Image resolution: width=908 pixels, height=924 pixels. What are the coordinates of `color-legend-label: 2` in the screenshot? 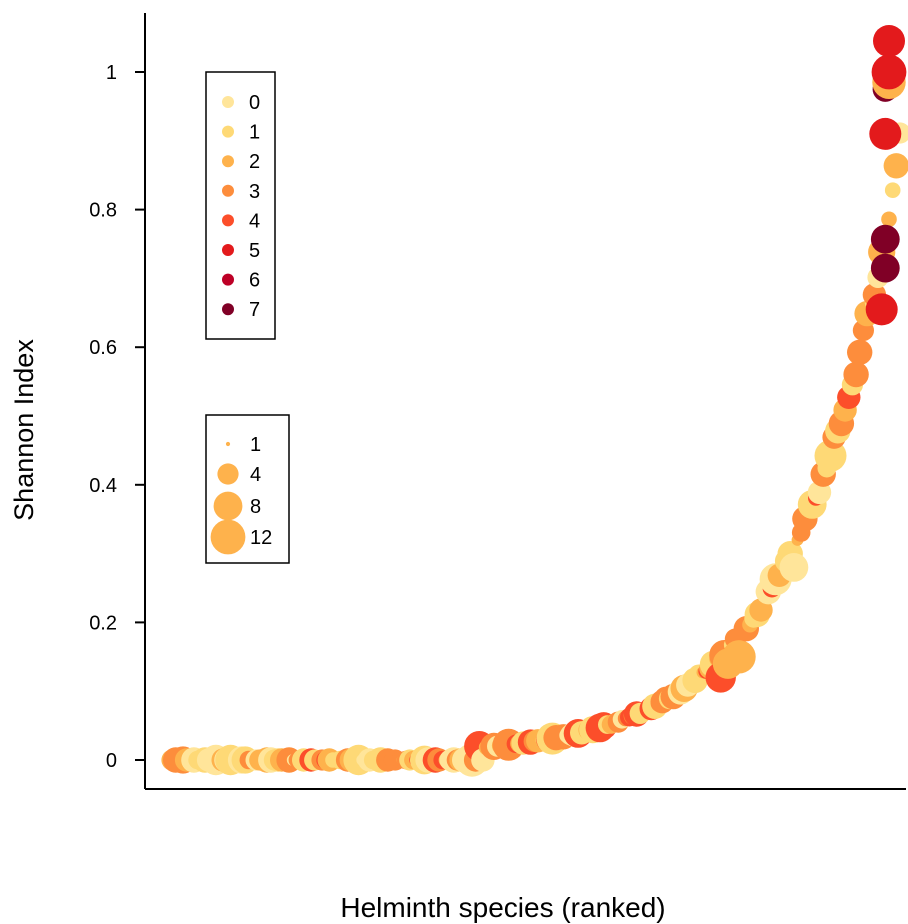 It's located at (254, 162).